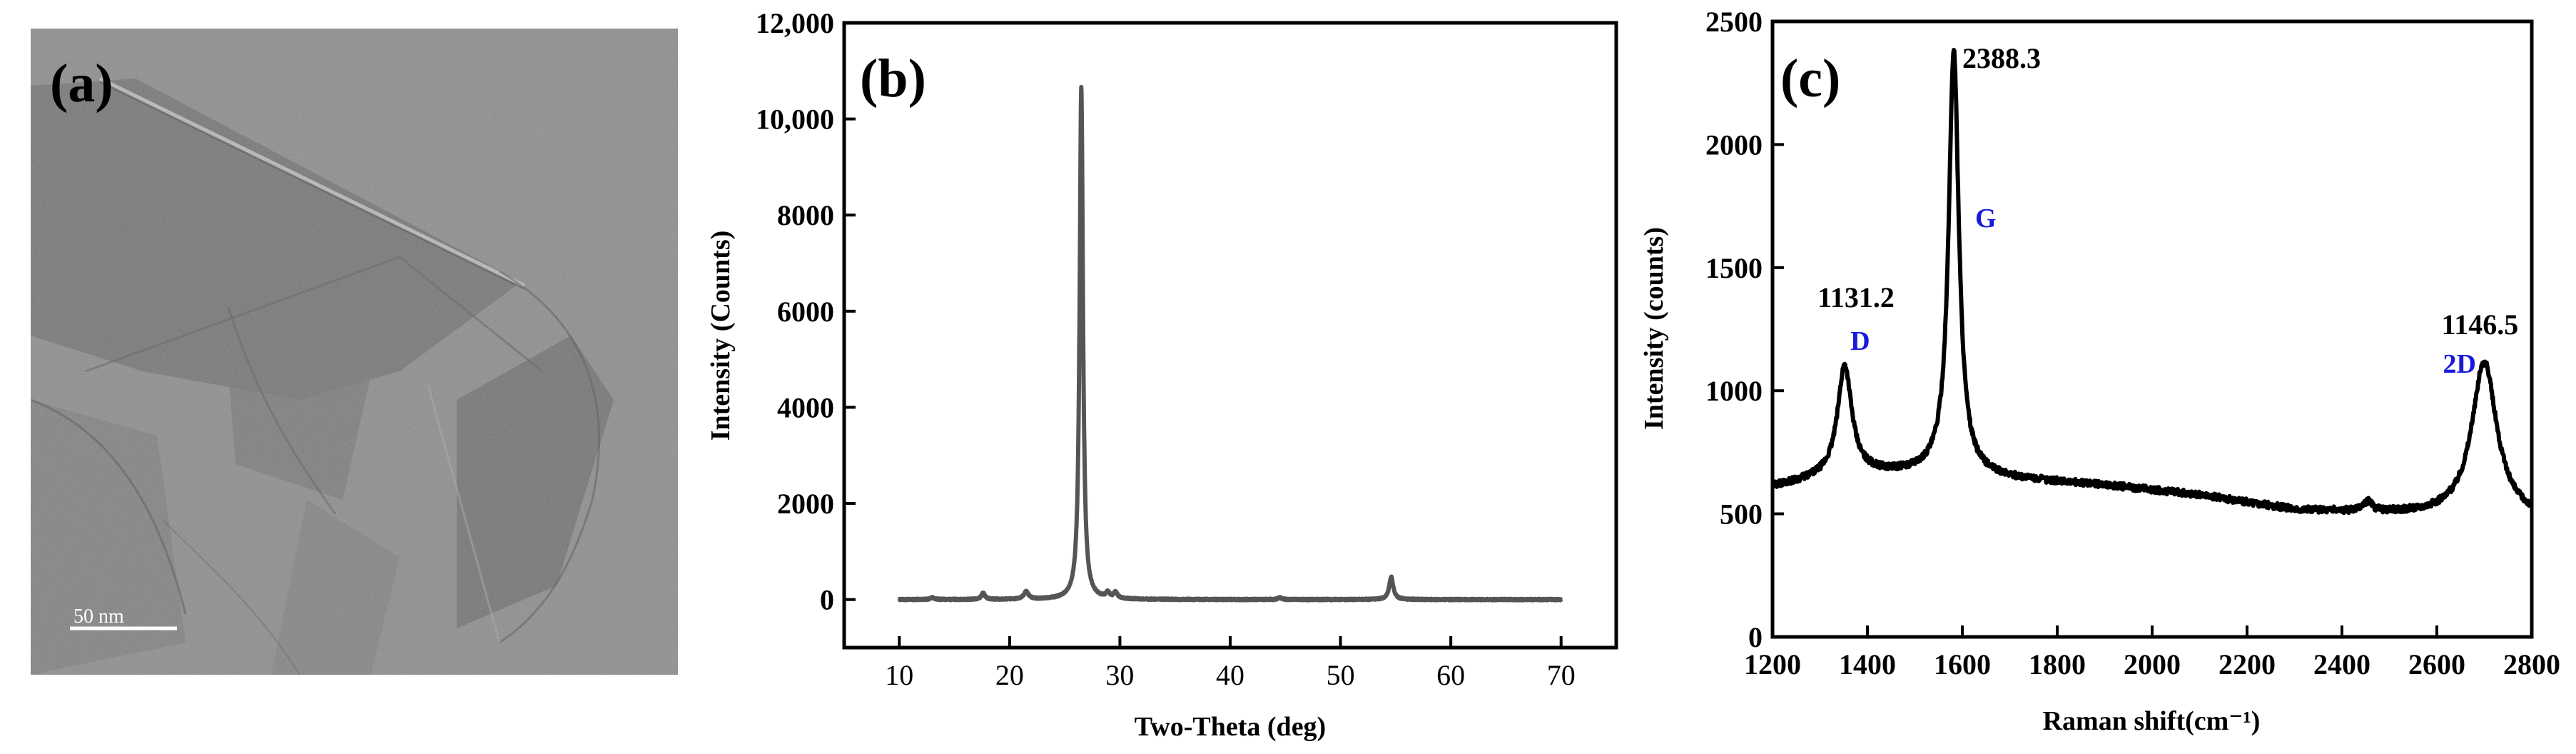 The height and width of the screenshot is (754, 2576). I want to click on xrd-xtick-label: 30, so click(1119, 675).